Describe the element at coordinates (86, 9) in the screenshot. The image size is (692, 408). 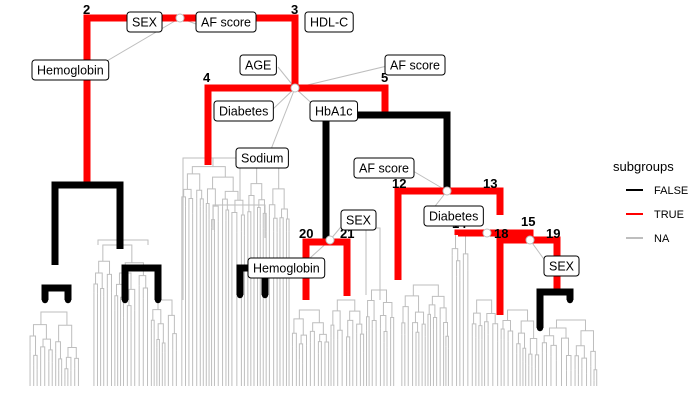
I see `node-id-label: 2` at that location.